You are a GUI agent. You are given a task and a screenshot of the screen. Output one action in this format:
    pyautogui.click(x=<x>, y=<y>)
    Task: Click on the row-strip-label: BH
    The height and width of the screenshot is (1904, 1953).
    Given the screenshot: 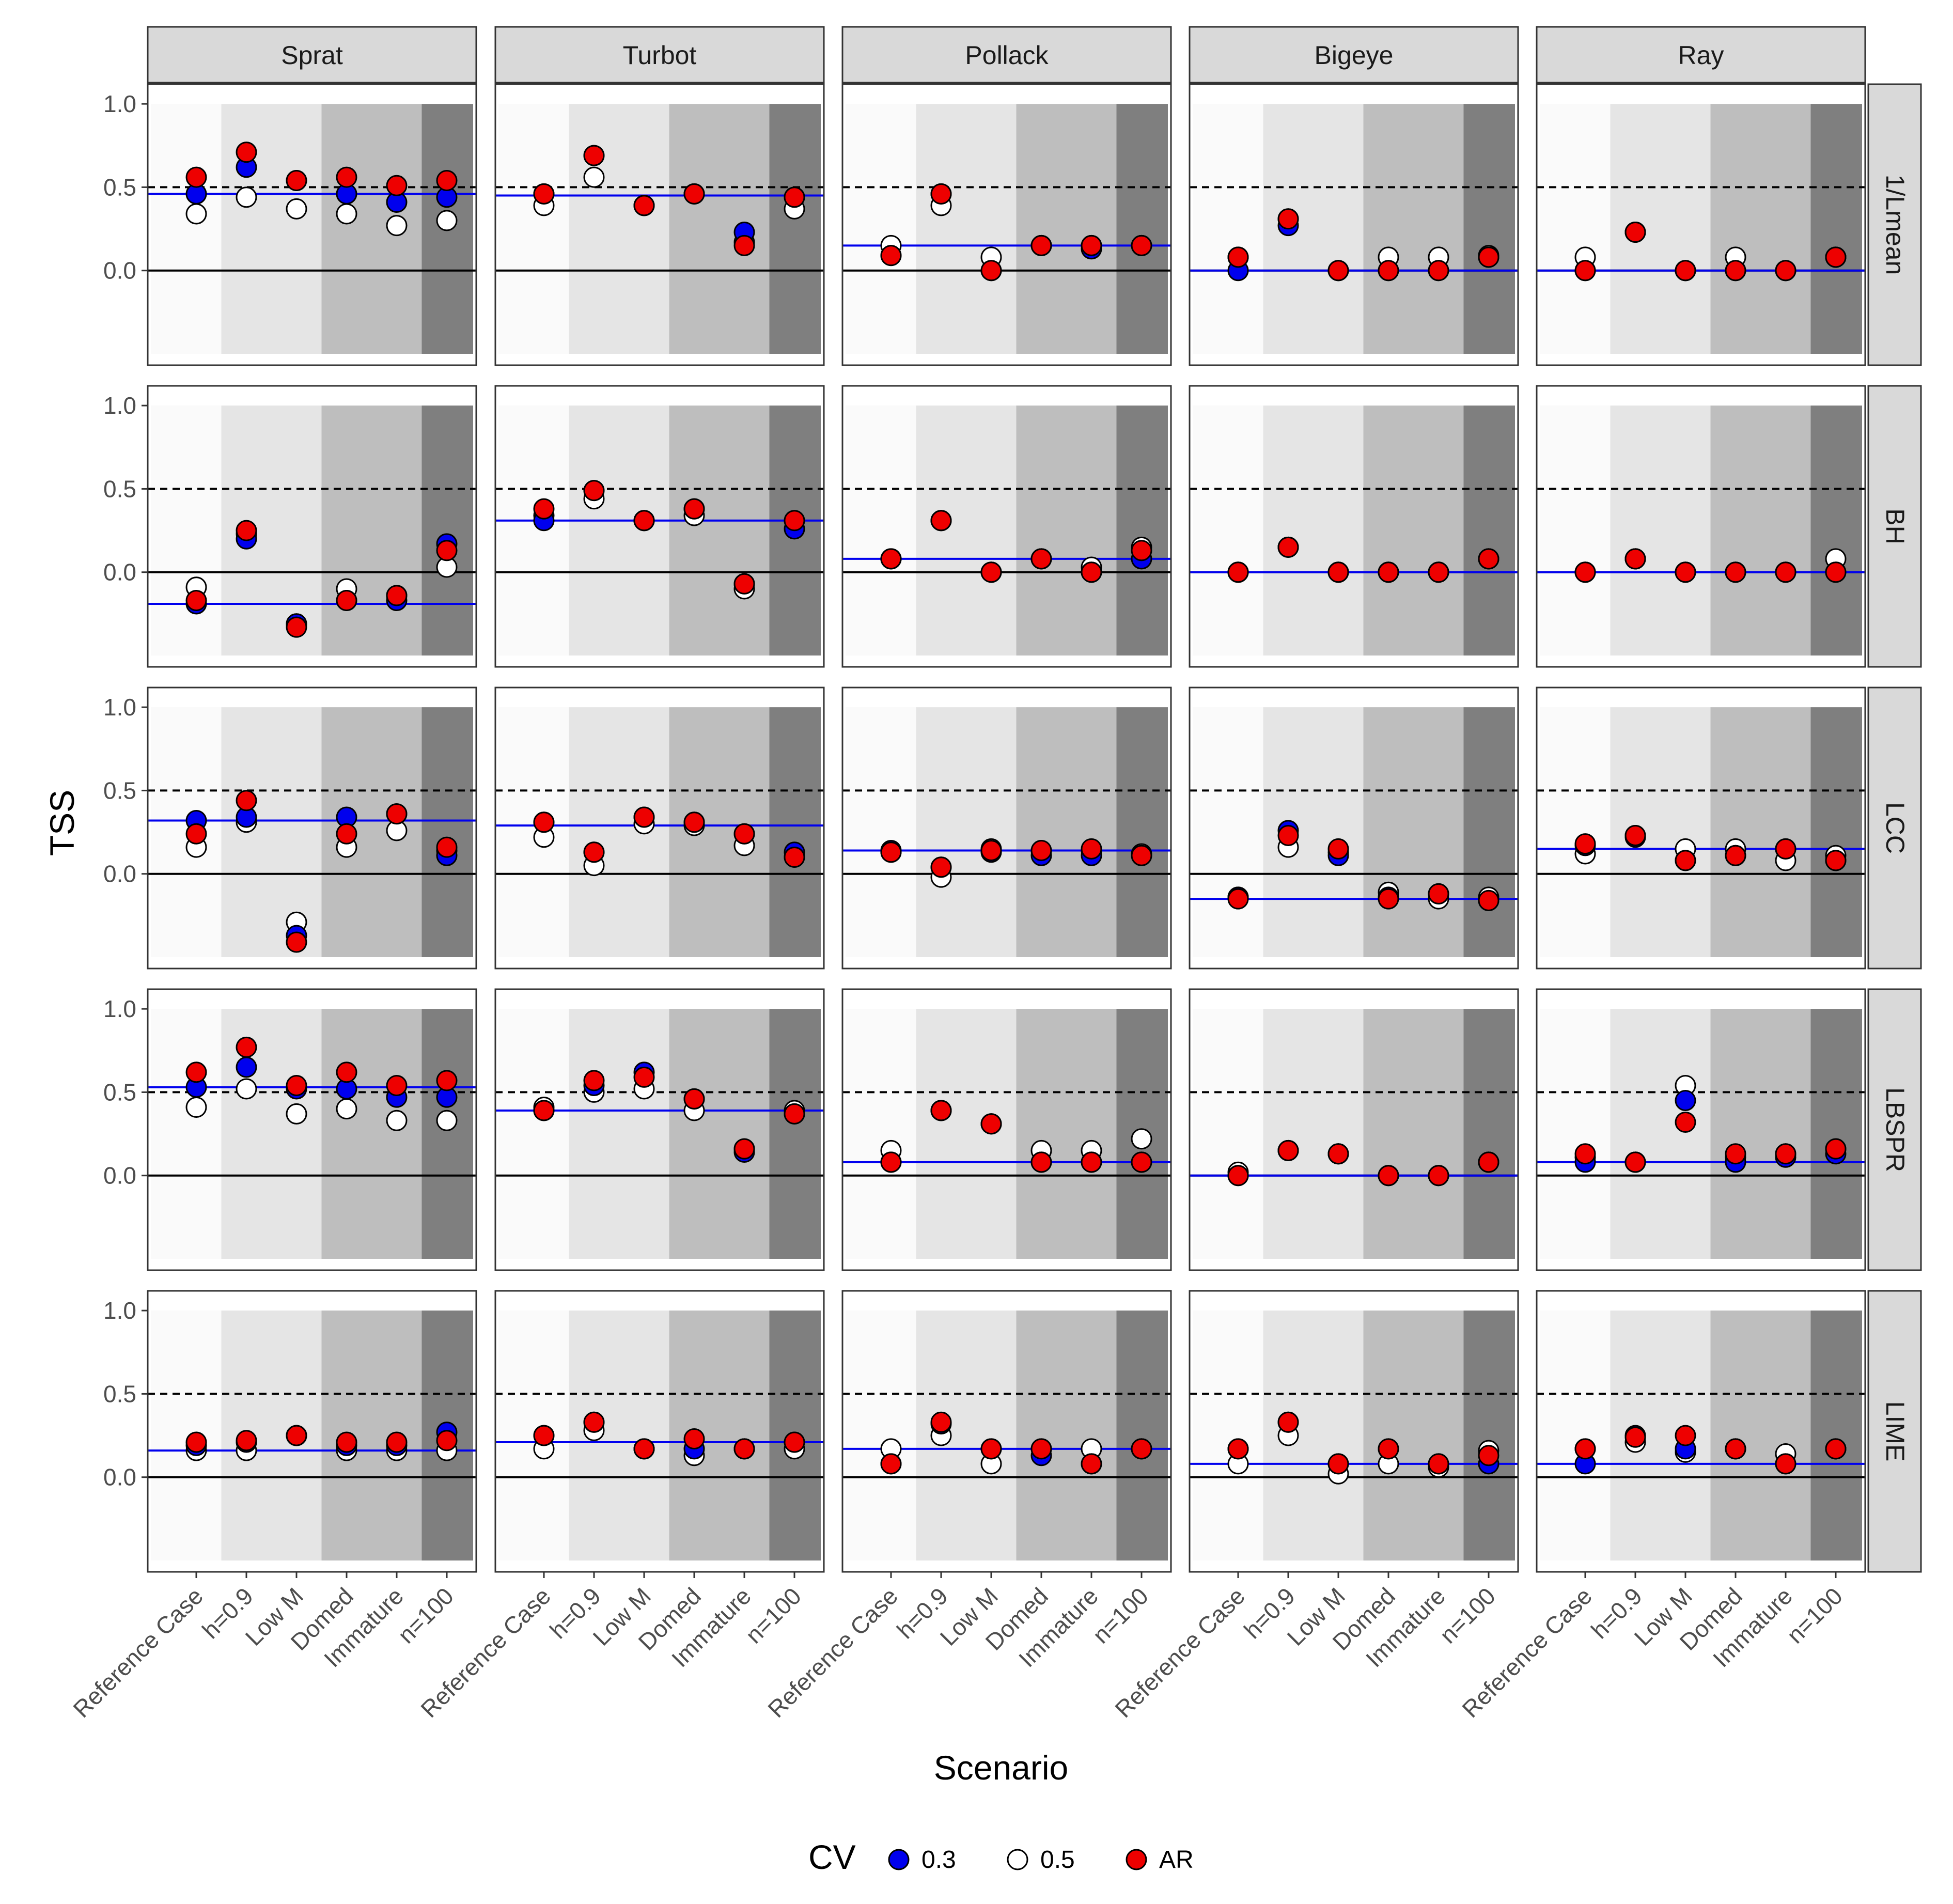 What is the action you would take?
    pyautogui.click(x=1895, y=526)
    